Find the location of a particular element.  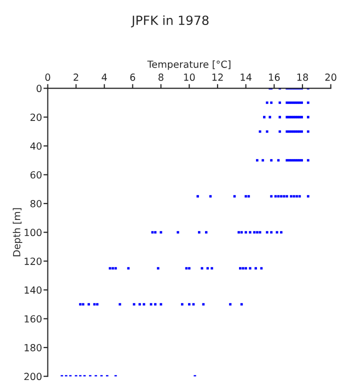

y-tick-label: 60 is located at coordinates (36, 175).